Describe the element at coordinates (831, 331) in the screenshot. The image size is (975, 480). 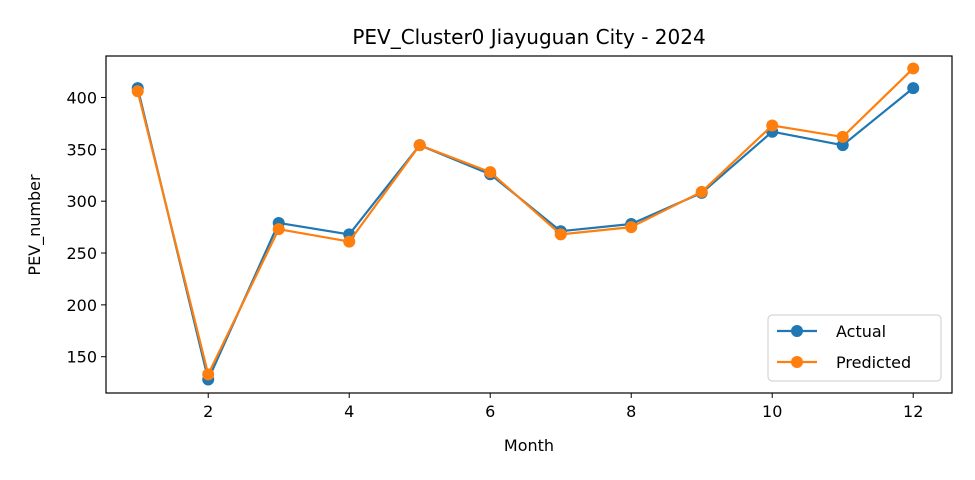
I see `legend-entry-actual: Actual` at that location.